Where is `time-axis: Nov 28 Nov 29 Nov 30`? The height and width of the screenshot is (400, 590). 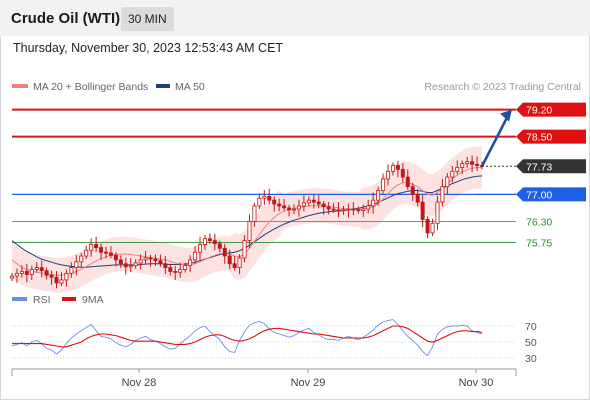 time-axis: Nov 28 Nov 29 Nov 30 is located at coordinates (264, 378).